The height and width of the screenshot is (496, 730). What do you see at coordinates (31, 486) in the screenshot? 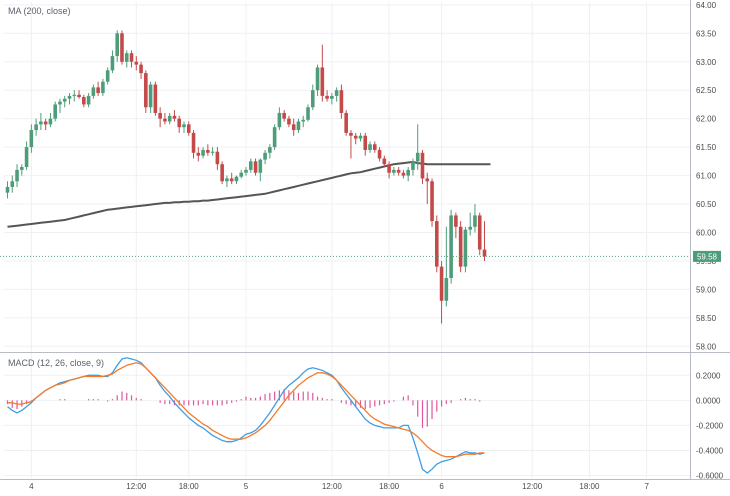
I see `time-tick-label: 4` at bounding box center [31, 486].